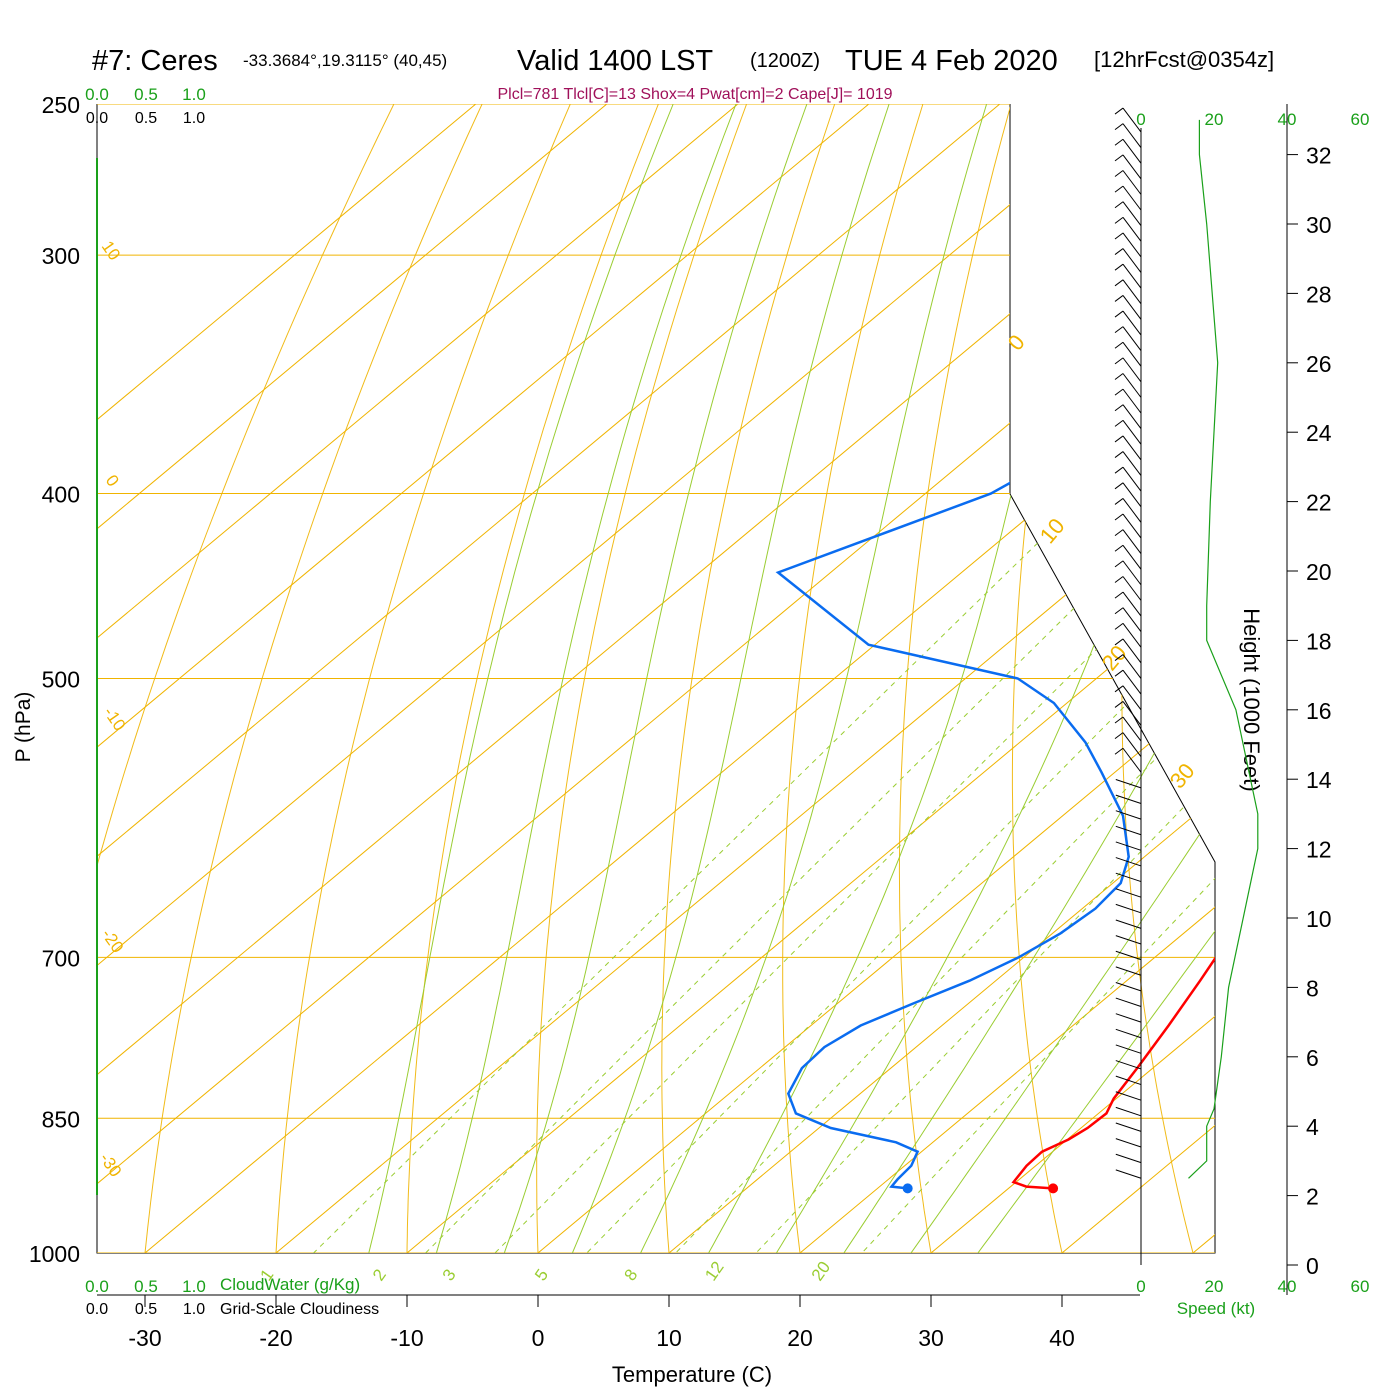 The width and height of the screenshot is (1400, 1400). I want to click on isotherm-label: 10, so click(1052, 530).